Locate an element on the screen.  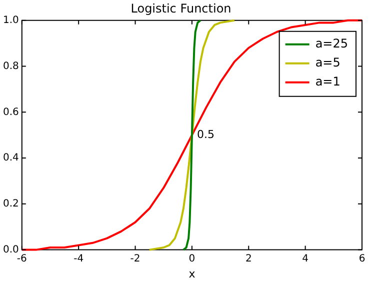
annotation: 0.5 is located at coordinates (205, 134).